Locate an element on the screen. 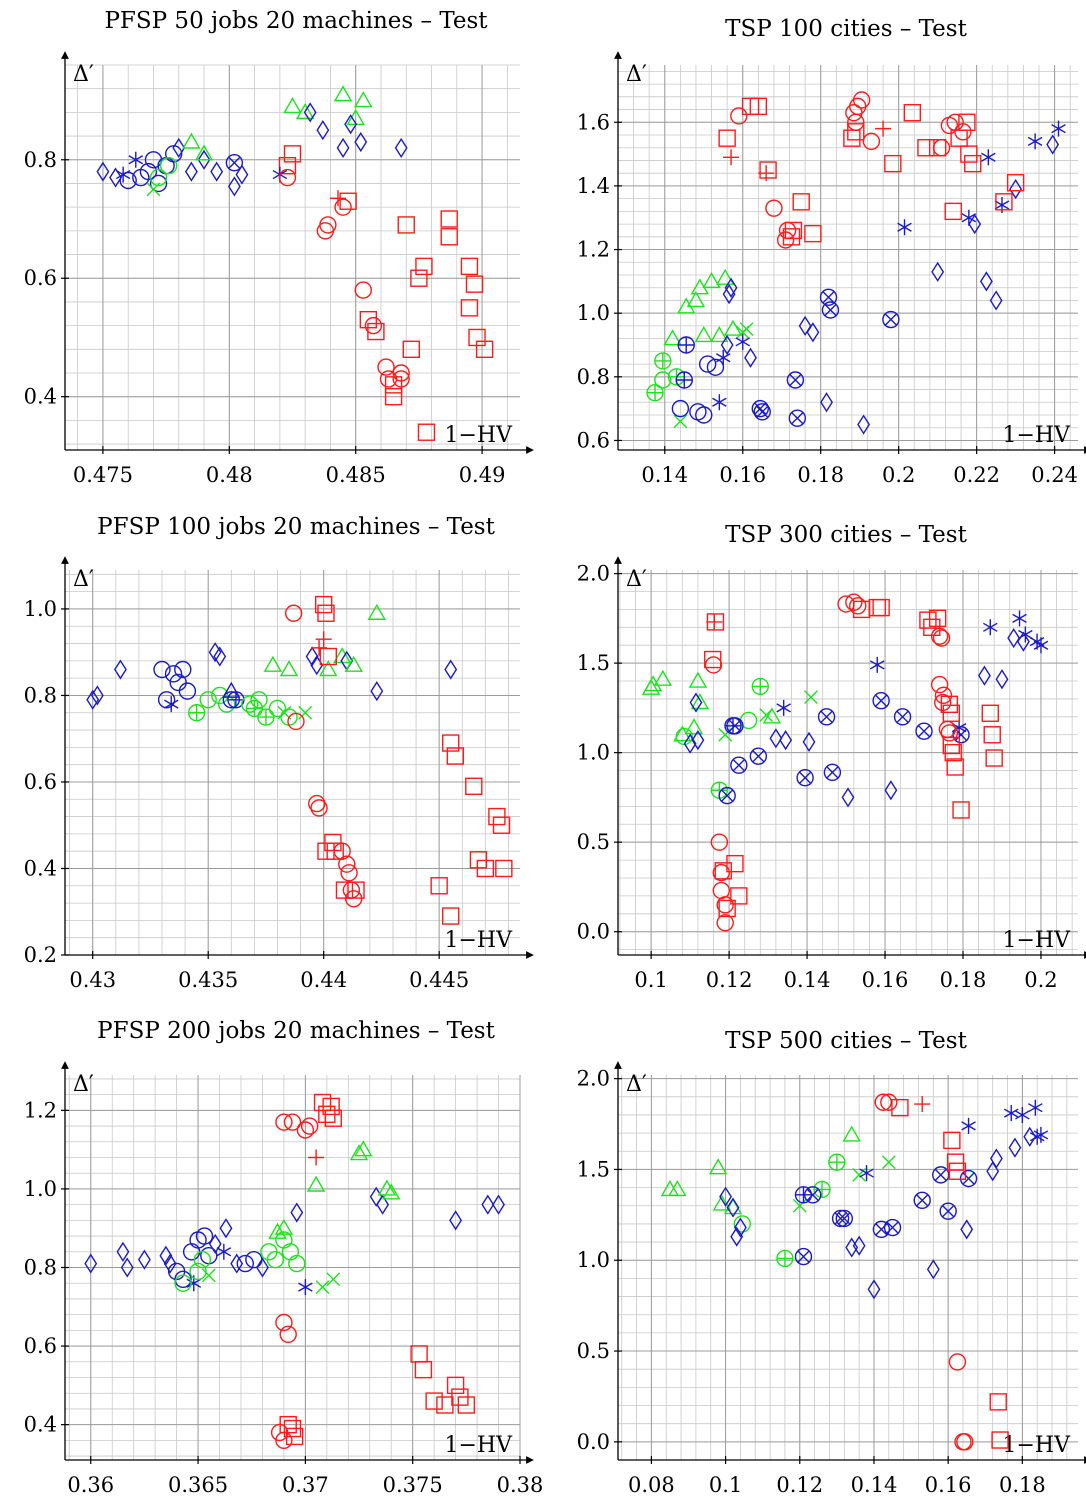  y-tick-label: 1.0 is located at coordinates (40, 1189).